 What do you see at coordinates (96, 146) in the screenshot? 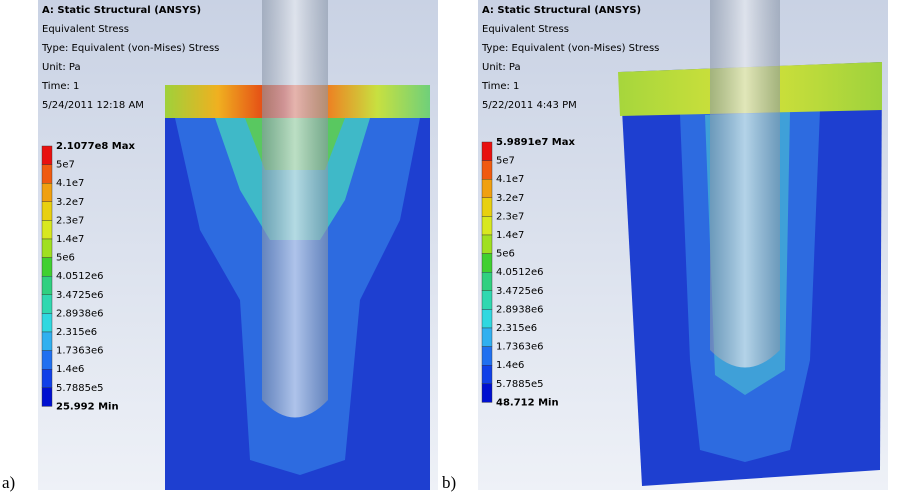
I see `legend-label: 2.1077e8 Max` at bounding box center [96, 146].